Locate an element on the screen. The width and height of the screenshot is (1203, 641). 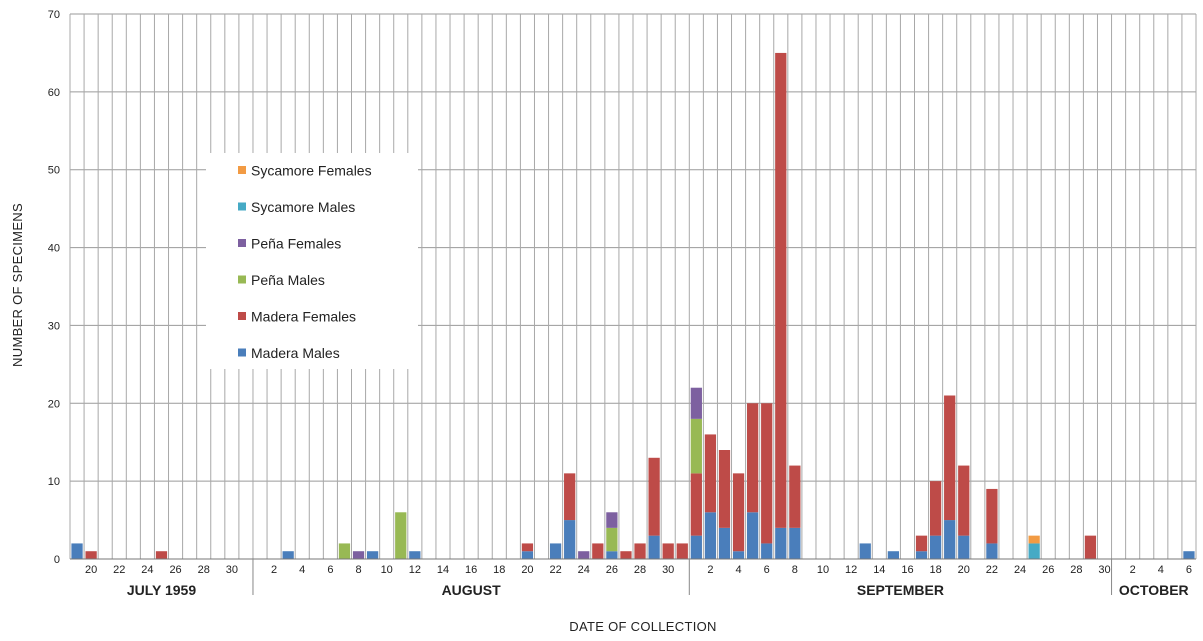
legend-label: Peña Females is located at coordinates (296, 244).